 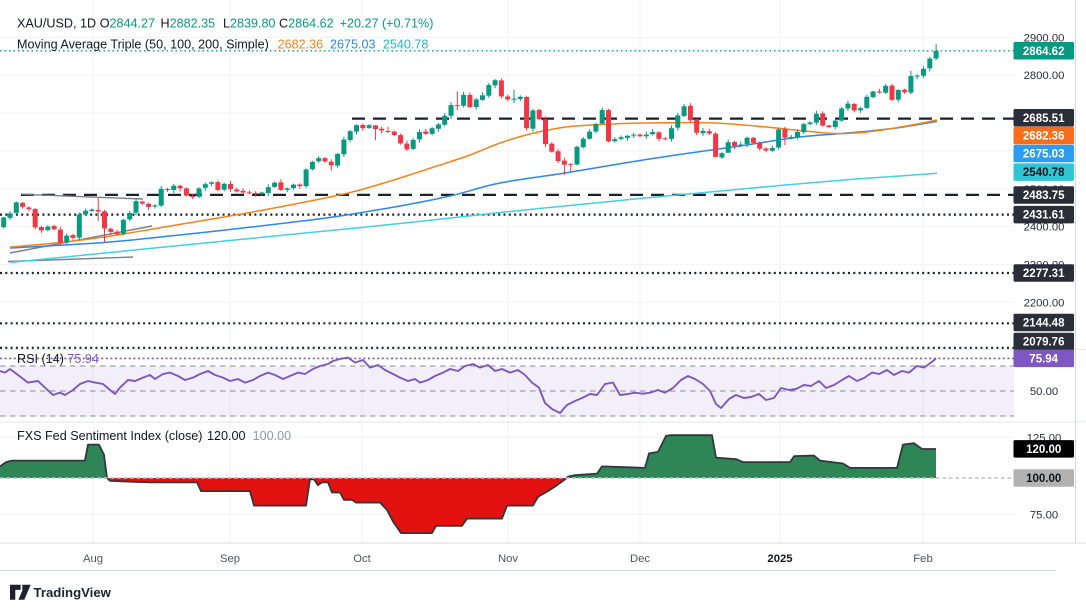 I want to click on svg-text: 2682.36, so click(x=1044, y=137).